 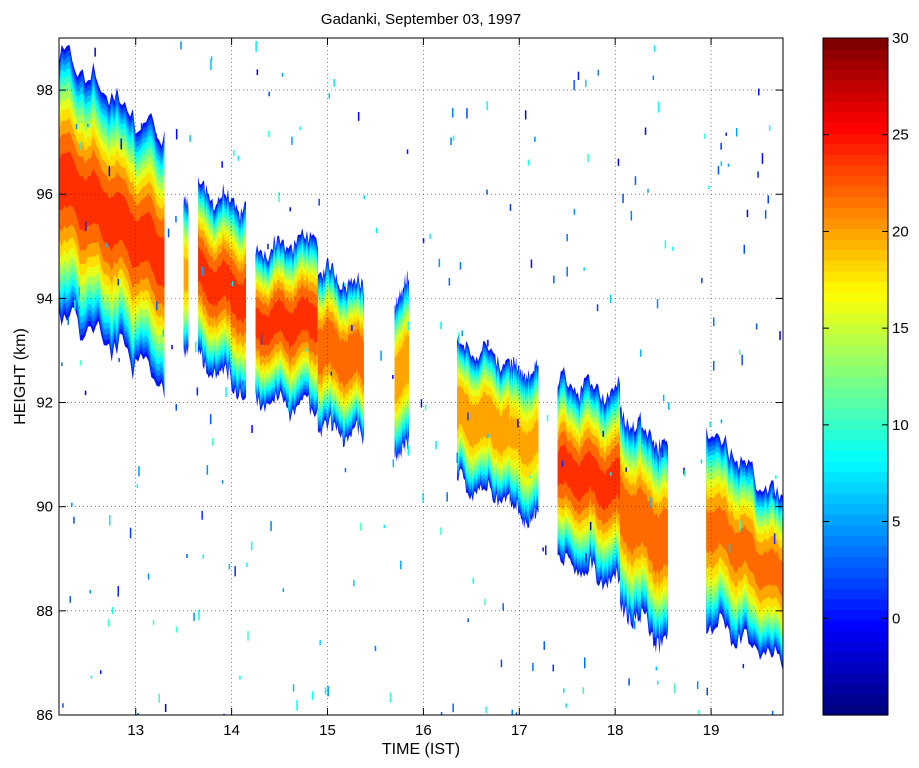 I want to click on y-tick-label: 88, so click(x=44, y=611).